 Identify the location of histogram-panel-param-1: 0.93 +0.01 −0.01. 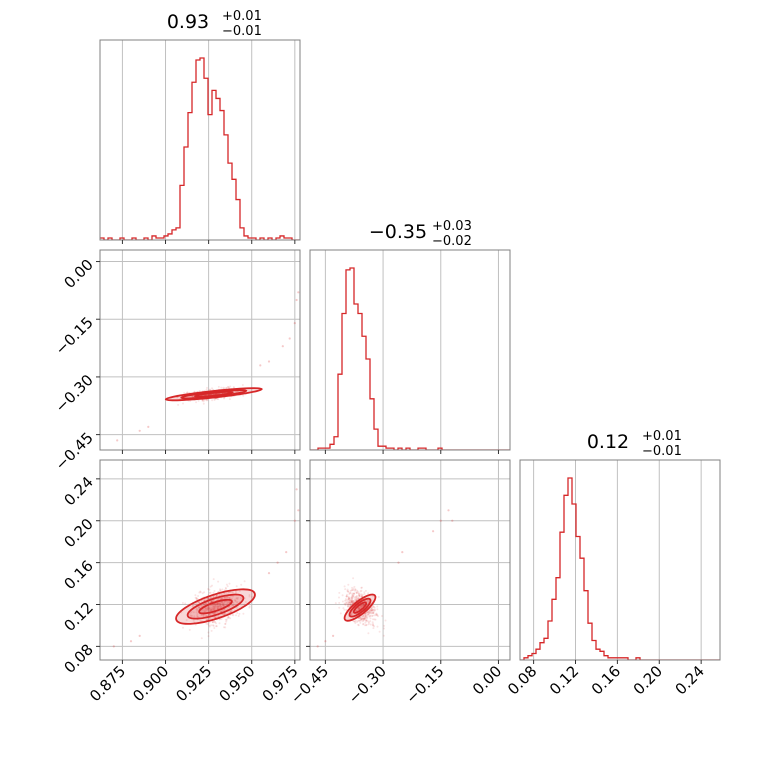
(200, 126).